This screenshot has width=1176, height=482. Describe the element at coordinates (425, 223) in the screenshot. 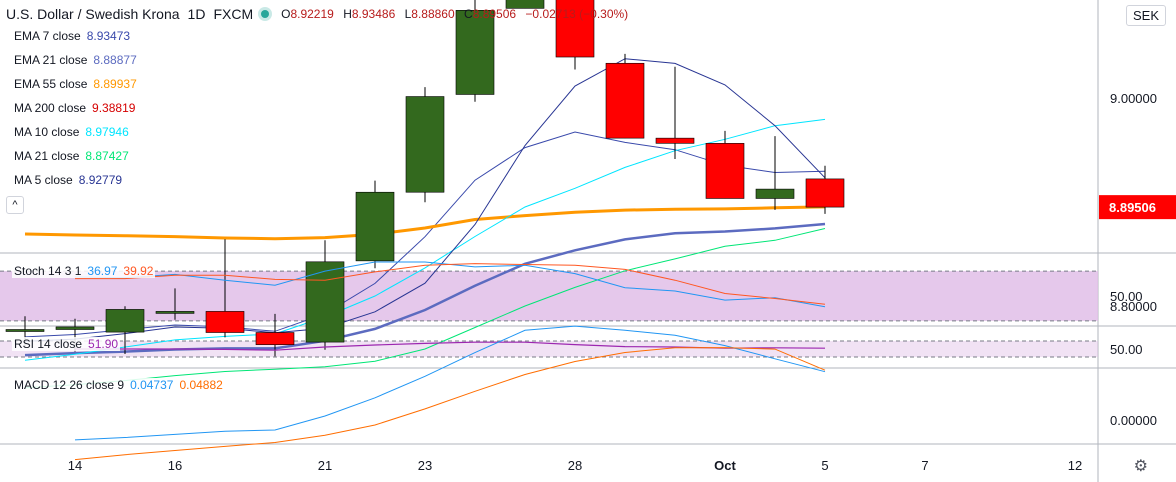

I see `series-line-ema55` at that location.